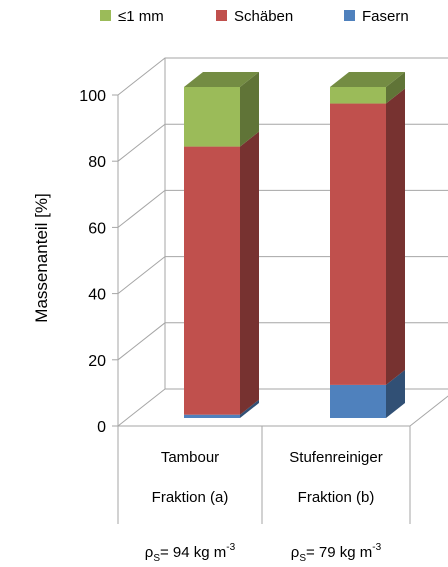  What do you see at coordinates (190, 457) in the screenshot?
I see `x-tick-label: Tambour` at bounding box center [190, 457].